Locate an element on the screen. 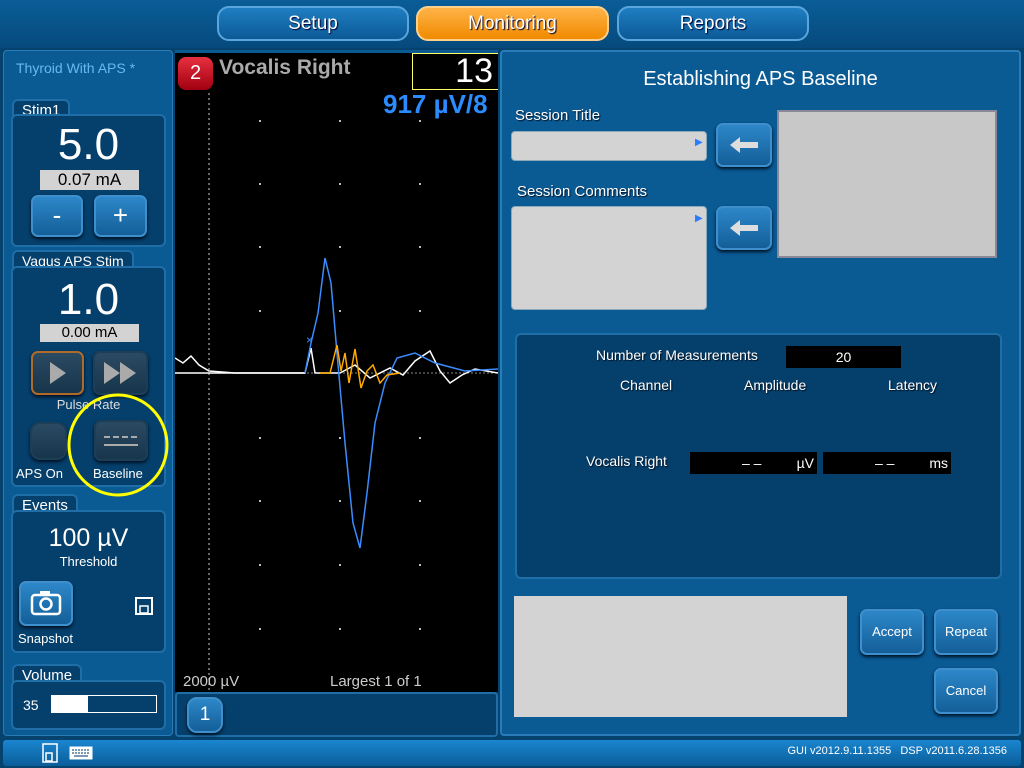  baseline-button is located at coordinates (121, 440).